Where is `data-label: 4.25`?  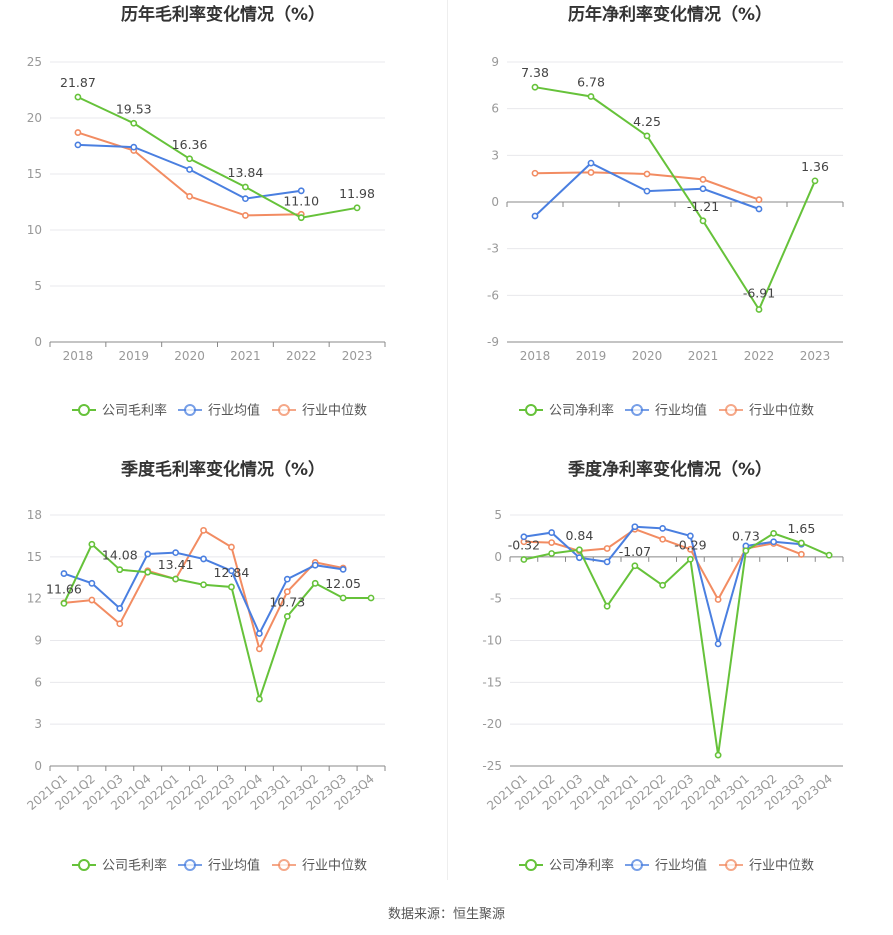
data-label: 4.25 is located at coordinates (647, 121).